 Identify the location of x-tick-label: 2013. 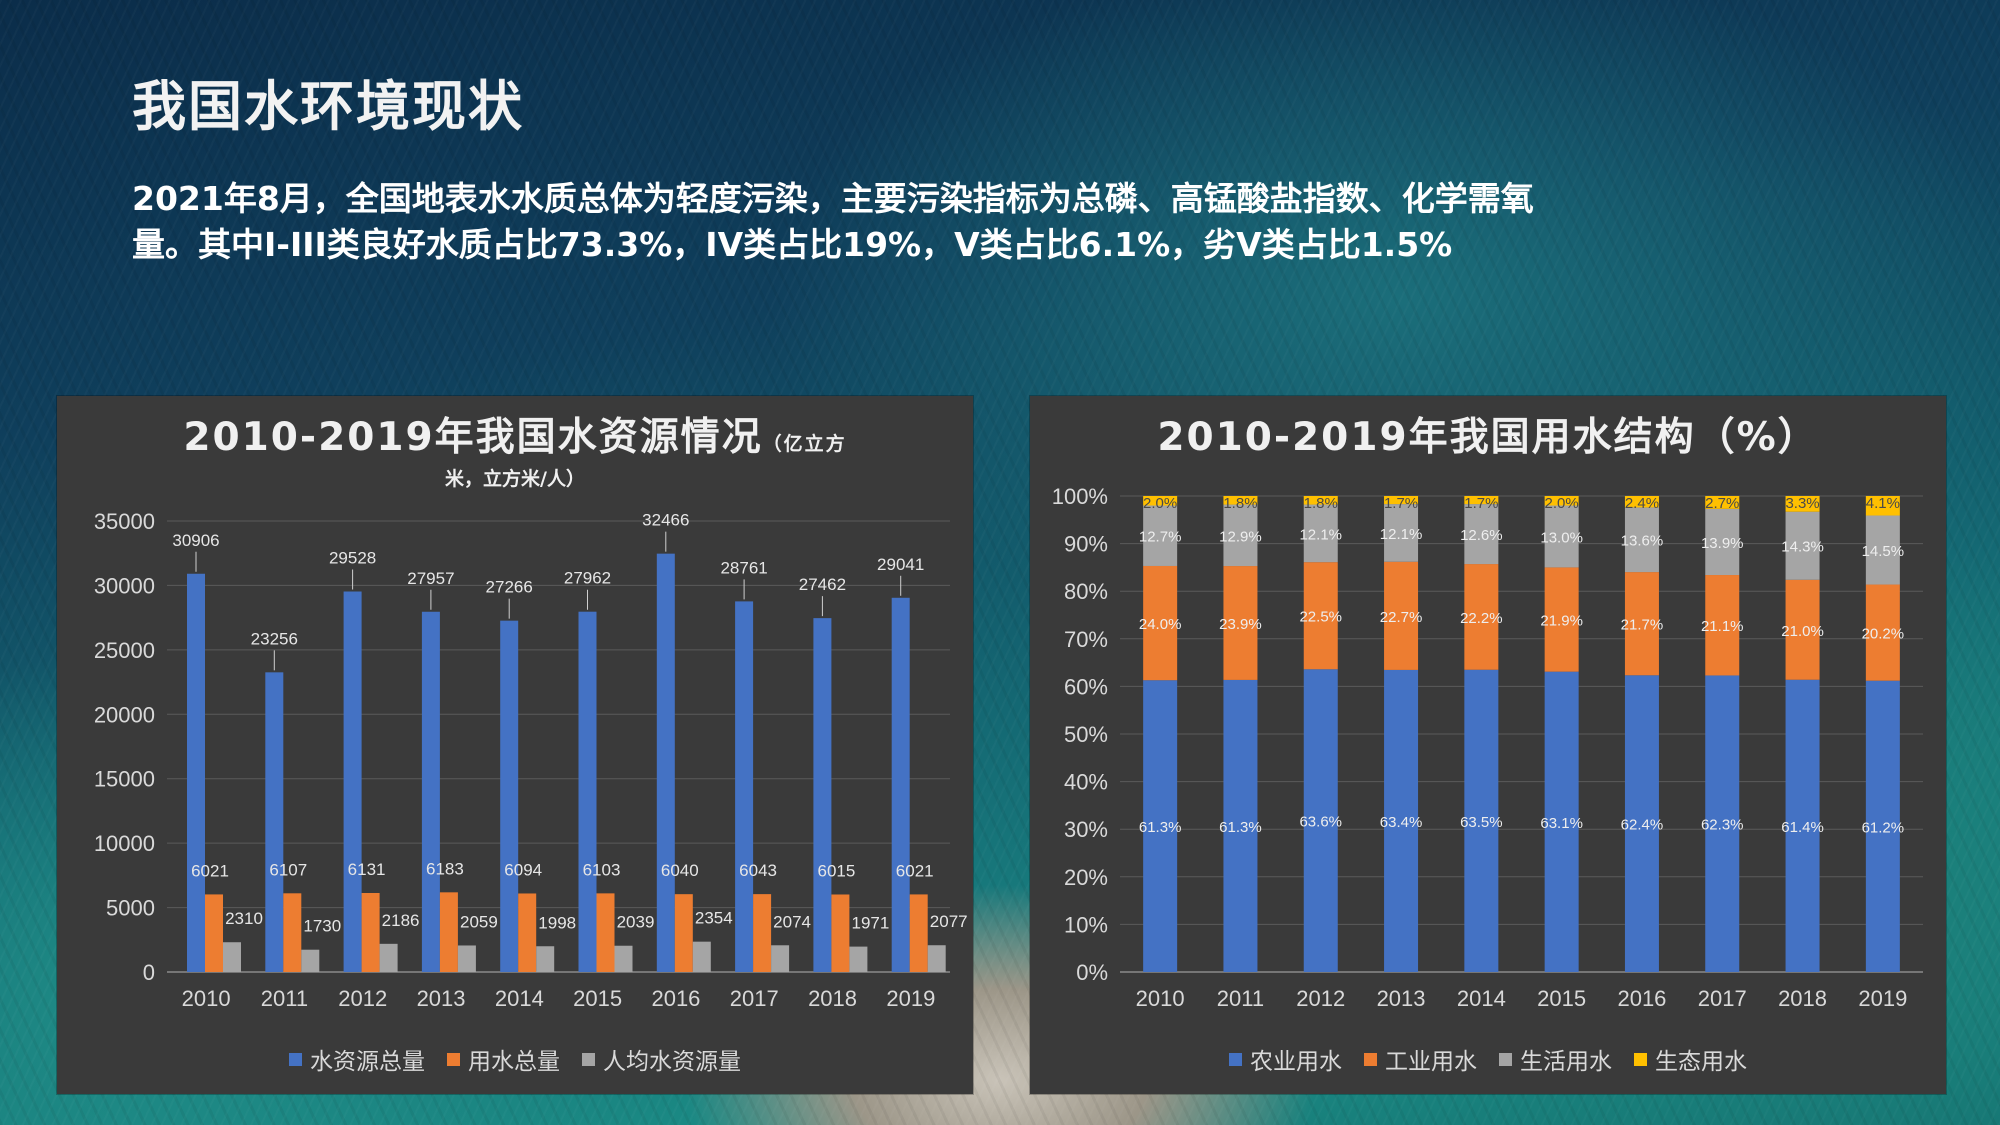
(441, 998).